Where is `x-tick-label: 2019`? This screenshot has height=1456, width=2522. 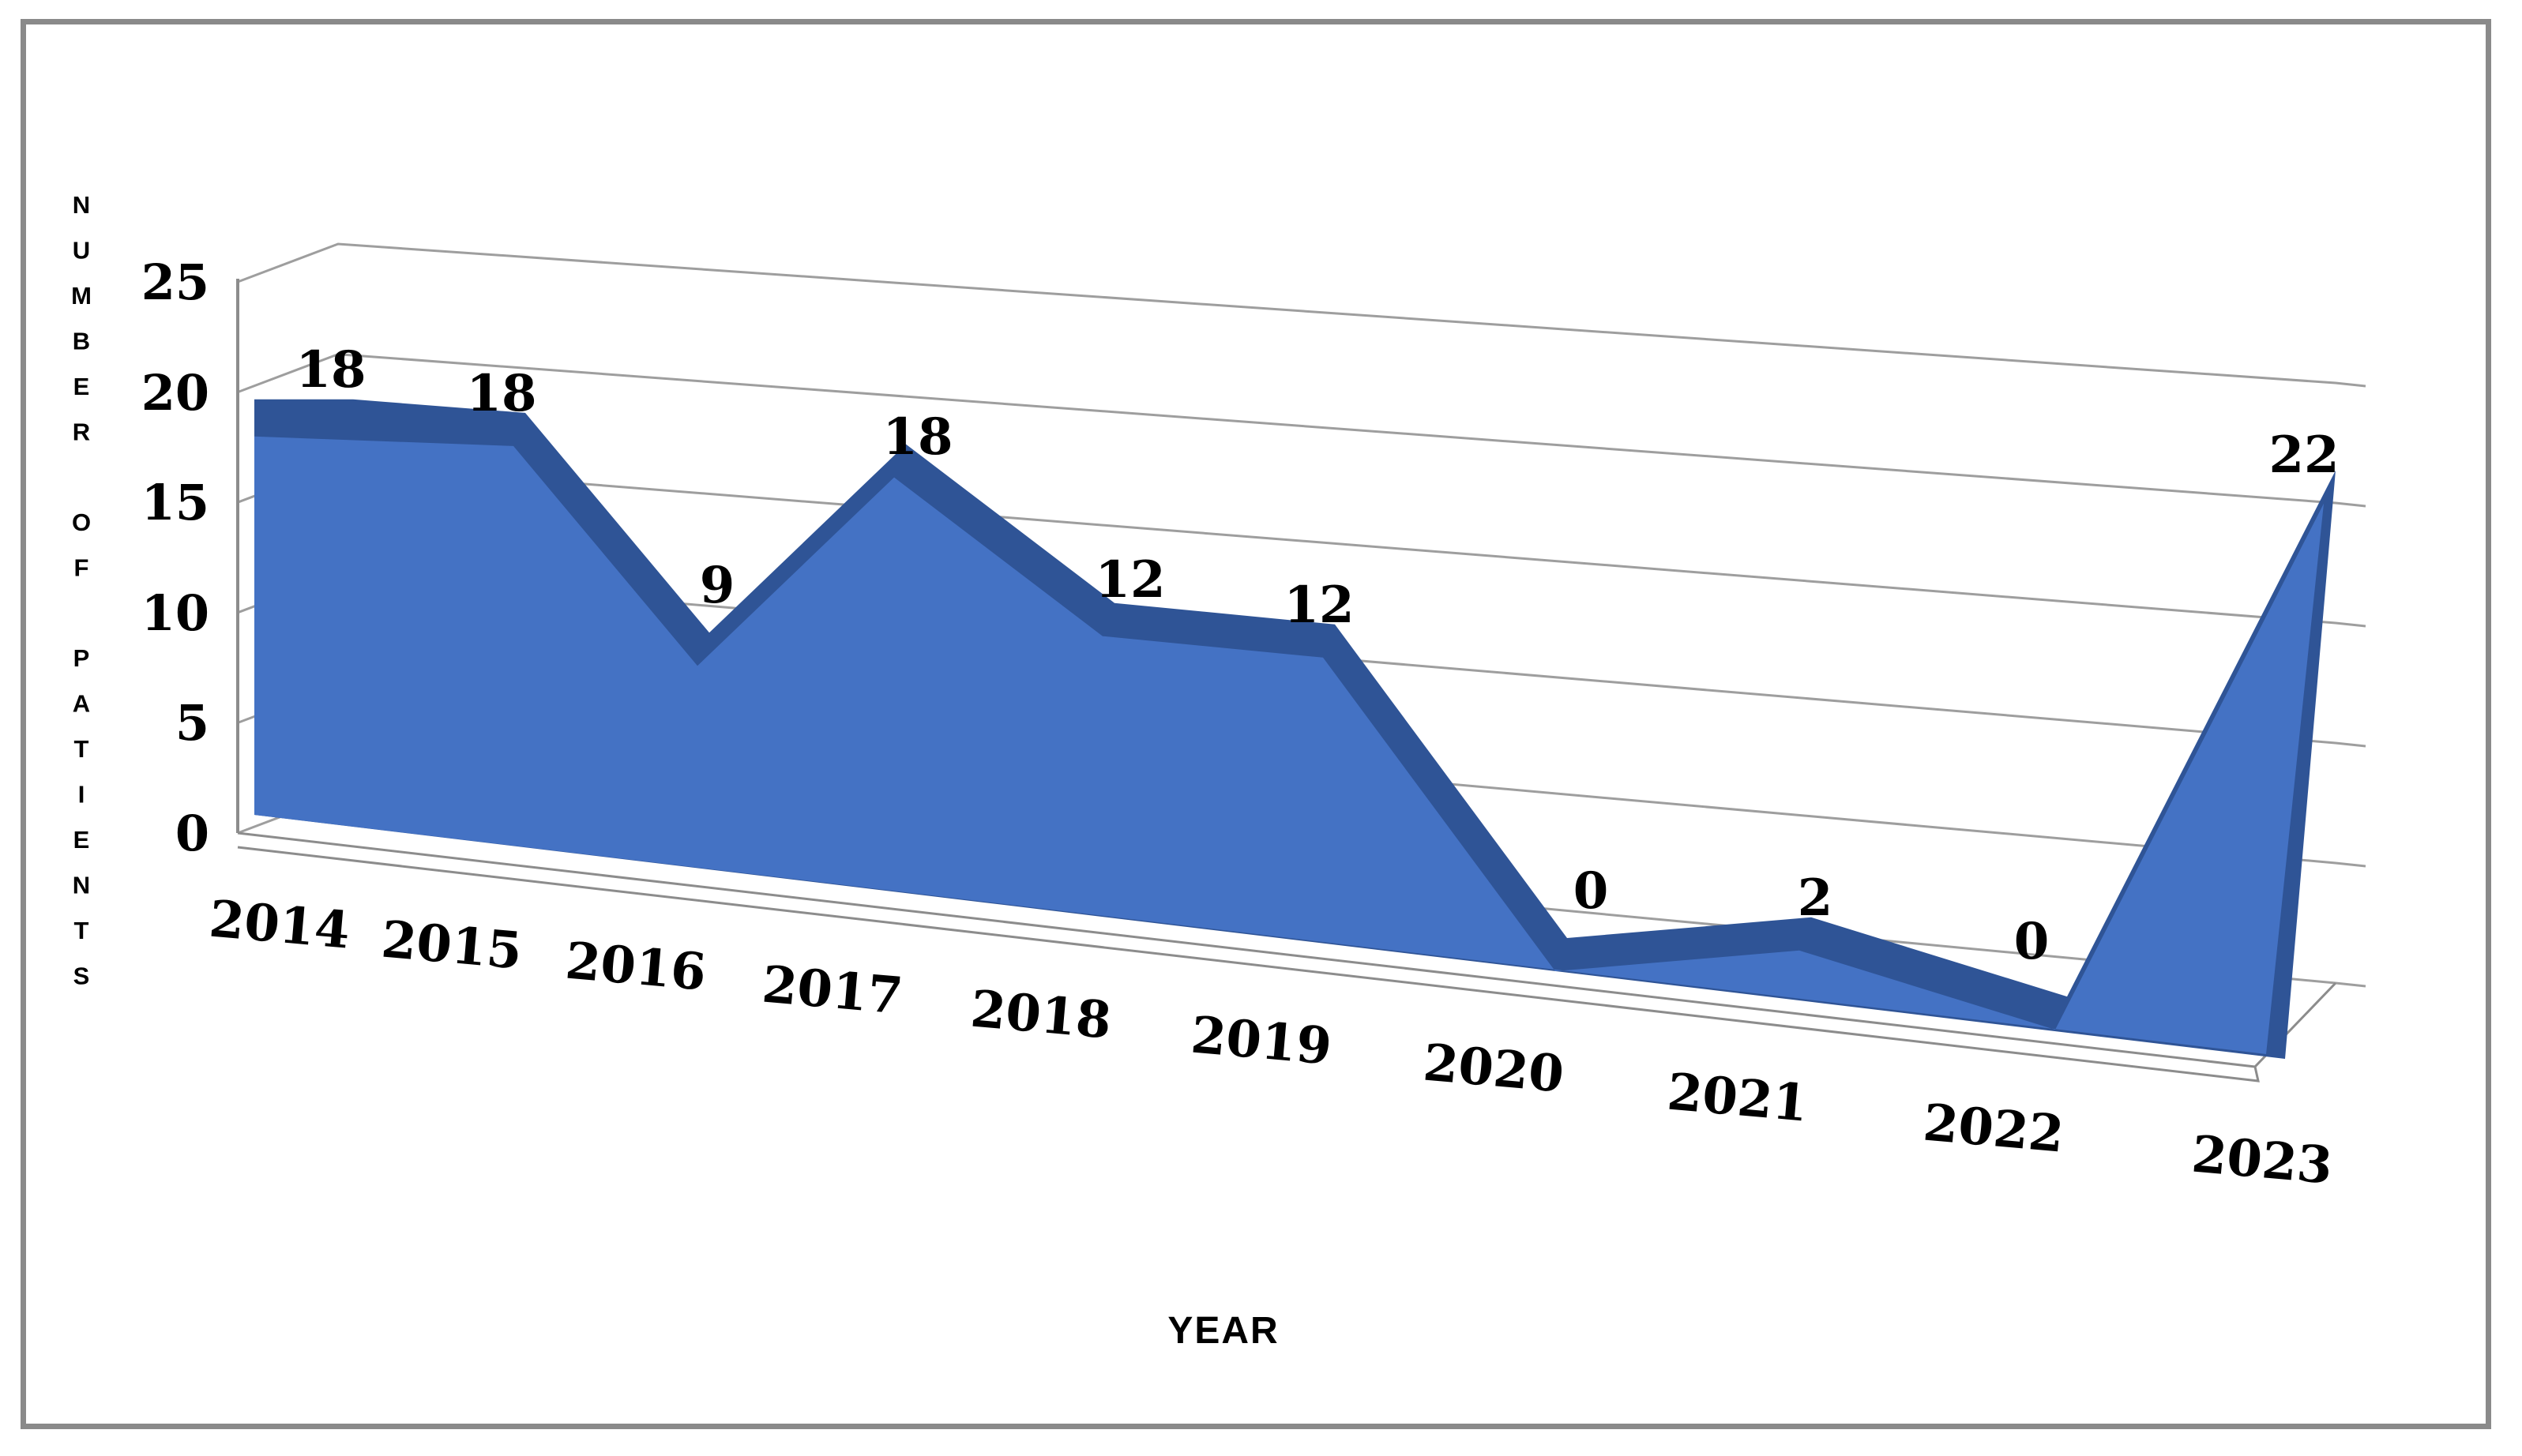 x-tick-label: 2019 is located at coordinates (1261, 1040).